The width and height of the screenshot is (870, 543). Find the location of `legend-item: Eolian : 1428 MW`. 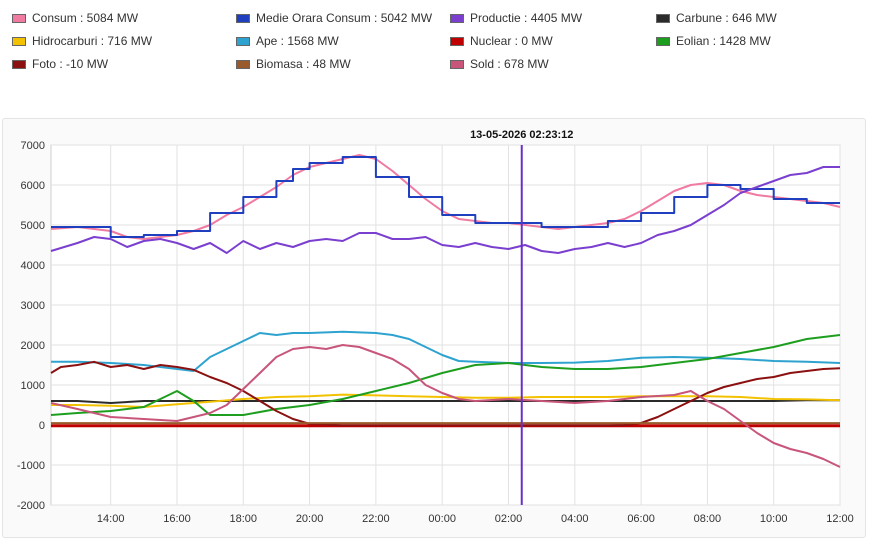

legend-item: Eolian : 1428 MW is located at coordinates (713, 41).